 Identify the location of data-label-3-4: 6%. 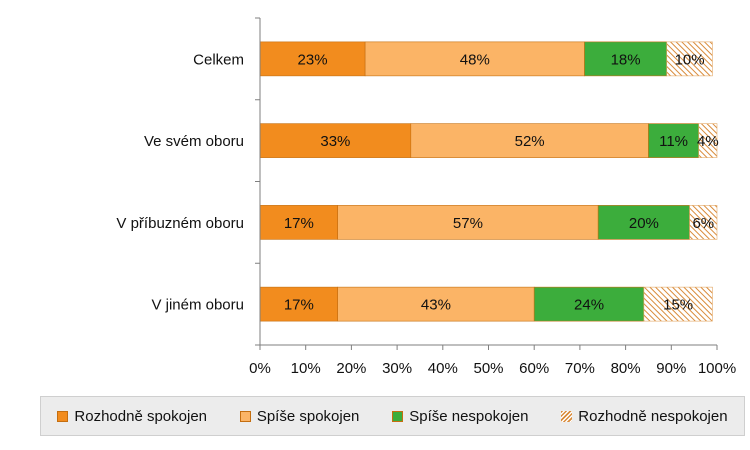
(703, 223).